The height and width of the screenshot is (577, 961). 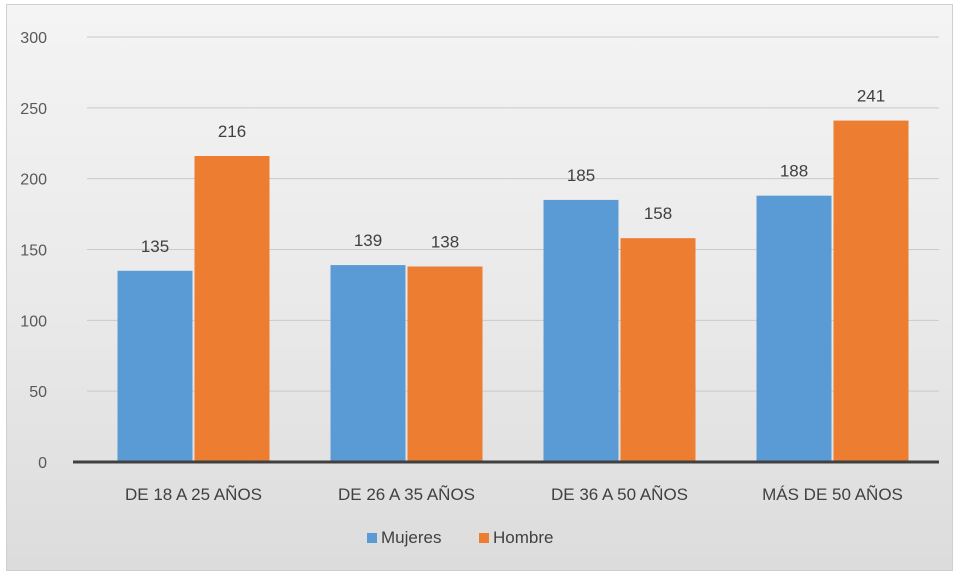 I want to click on legend-swatch-mujeres, so click(x=372, y=538).